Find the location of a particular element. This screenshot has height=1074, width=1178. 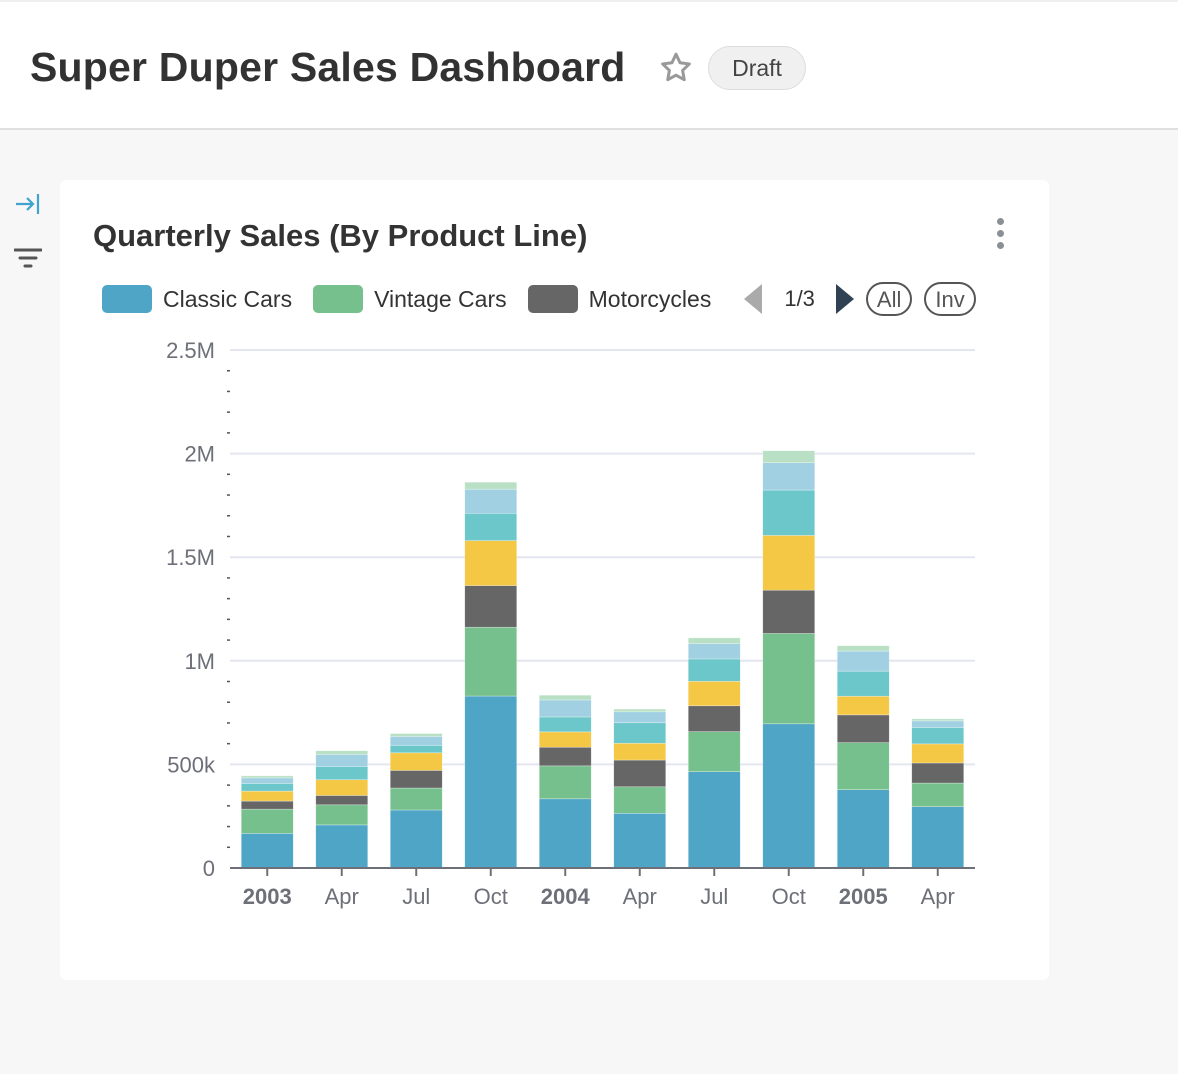

legend-item-vintage-cars: Vintage Cars is located at coordinates (410, 299).